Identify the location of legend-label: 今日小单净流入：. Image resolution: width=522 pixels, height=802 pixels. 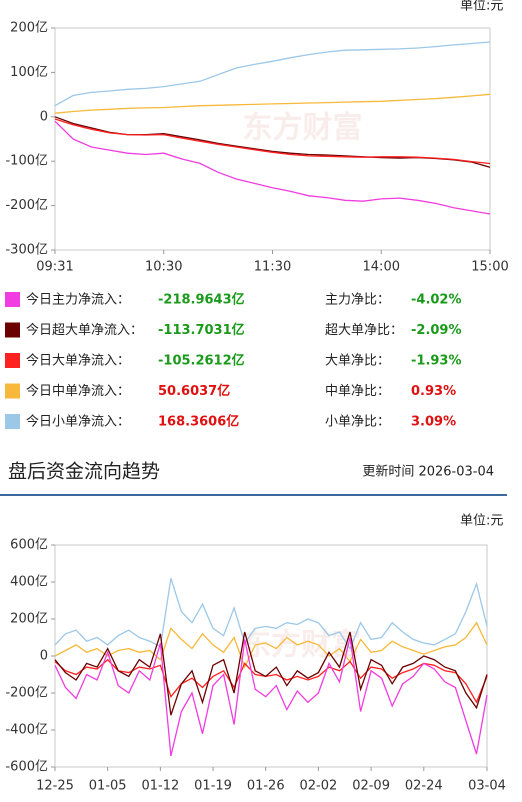
(78, 422).